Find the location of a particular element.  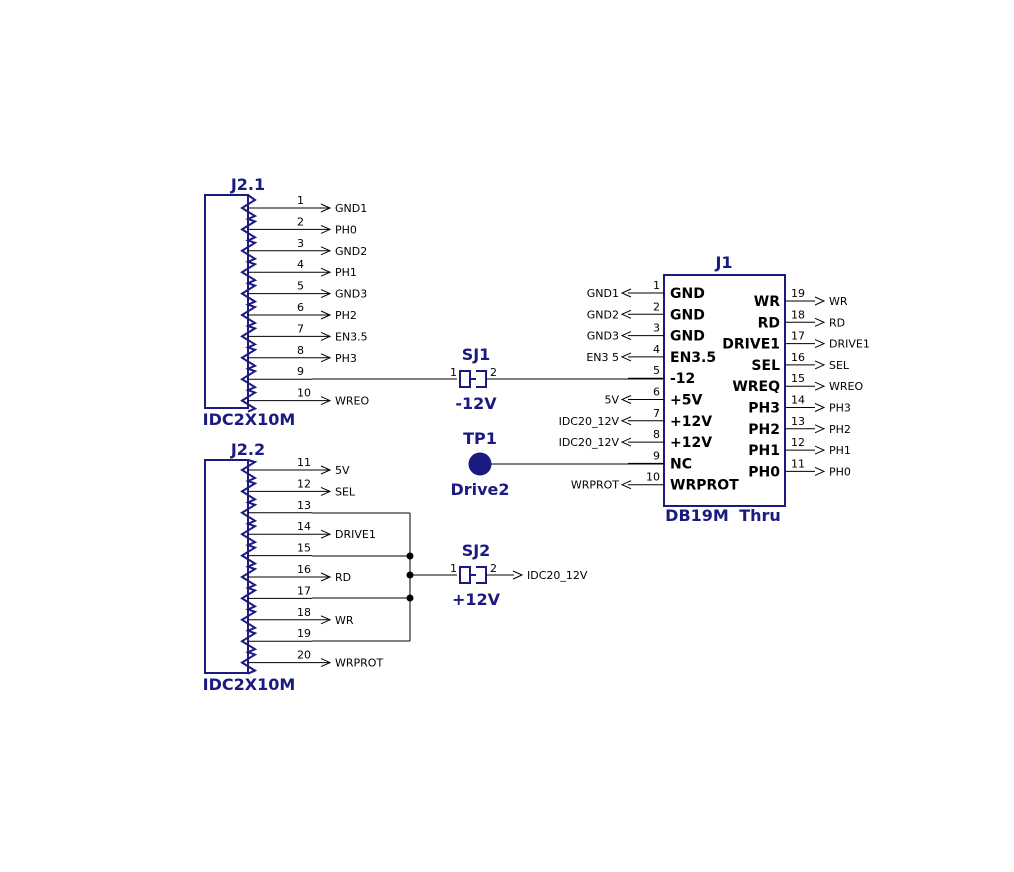

pin-number: 20 is located at coordinates (304, 655).